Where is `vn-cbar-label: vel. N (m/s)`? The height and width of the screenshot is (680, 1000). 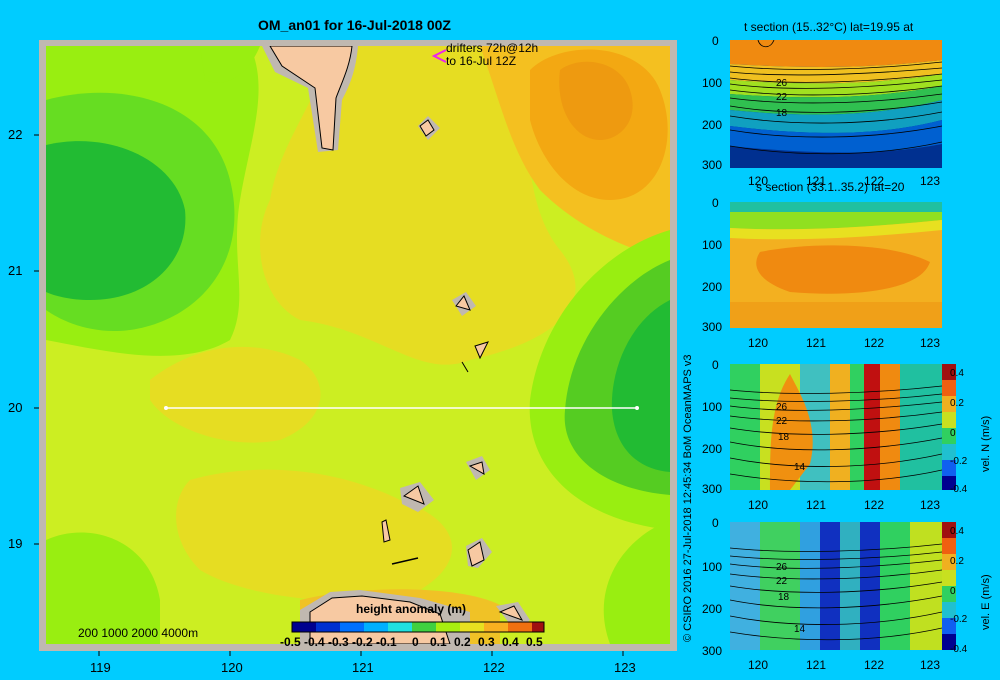 vn-cbar-label: vel. N (m/s) is located at coordinates (986, 443).